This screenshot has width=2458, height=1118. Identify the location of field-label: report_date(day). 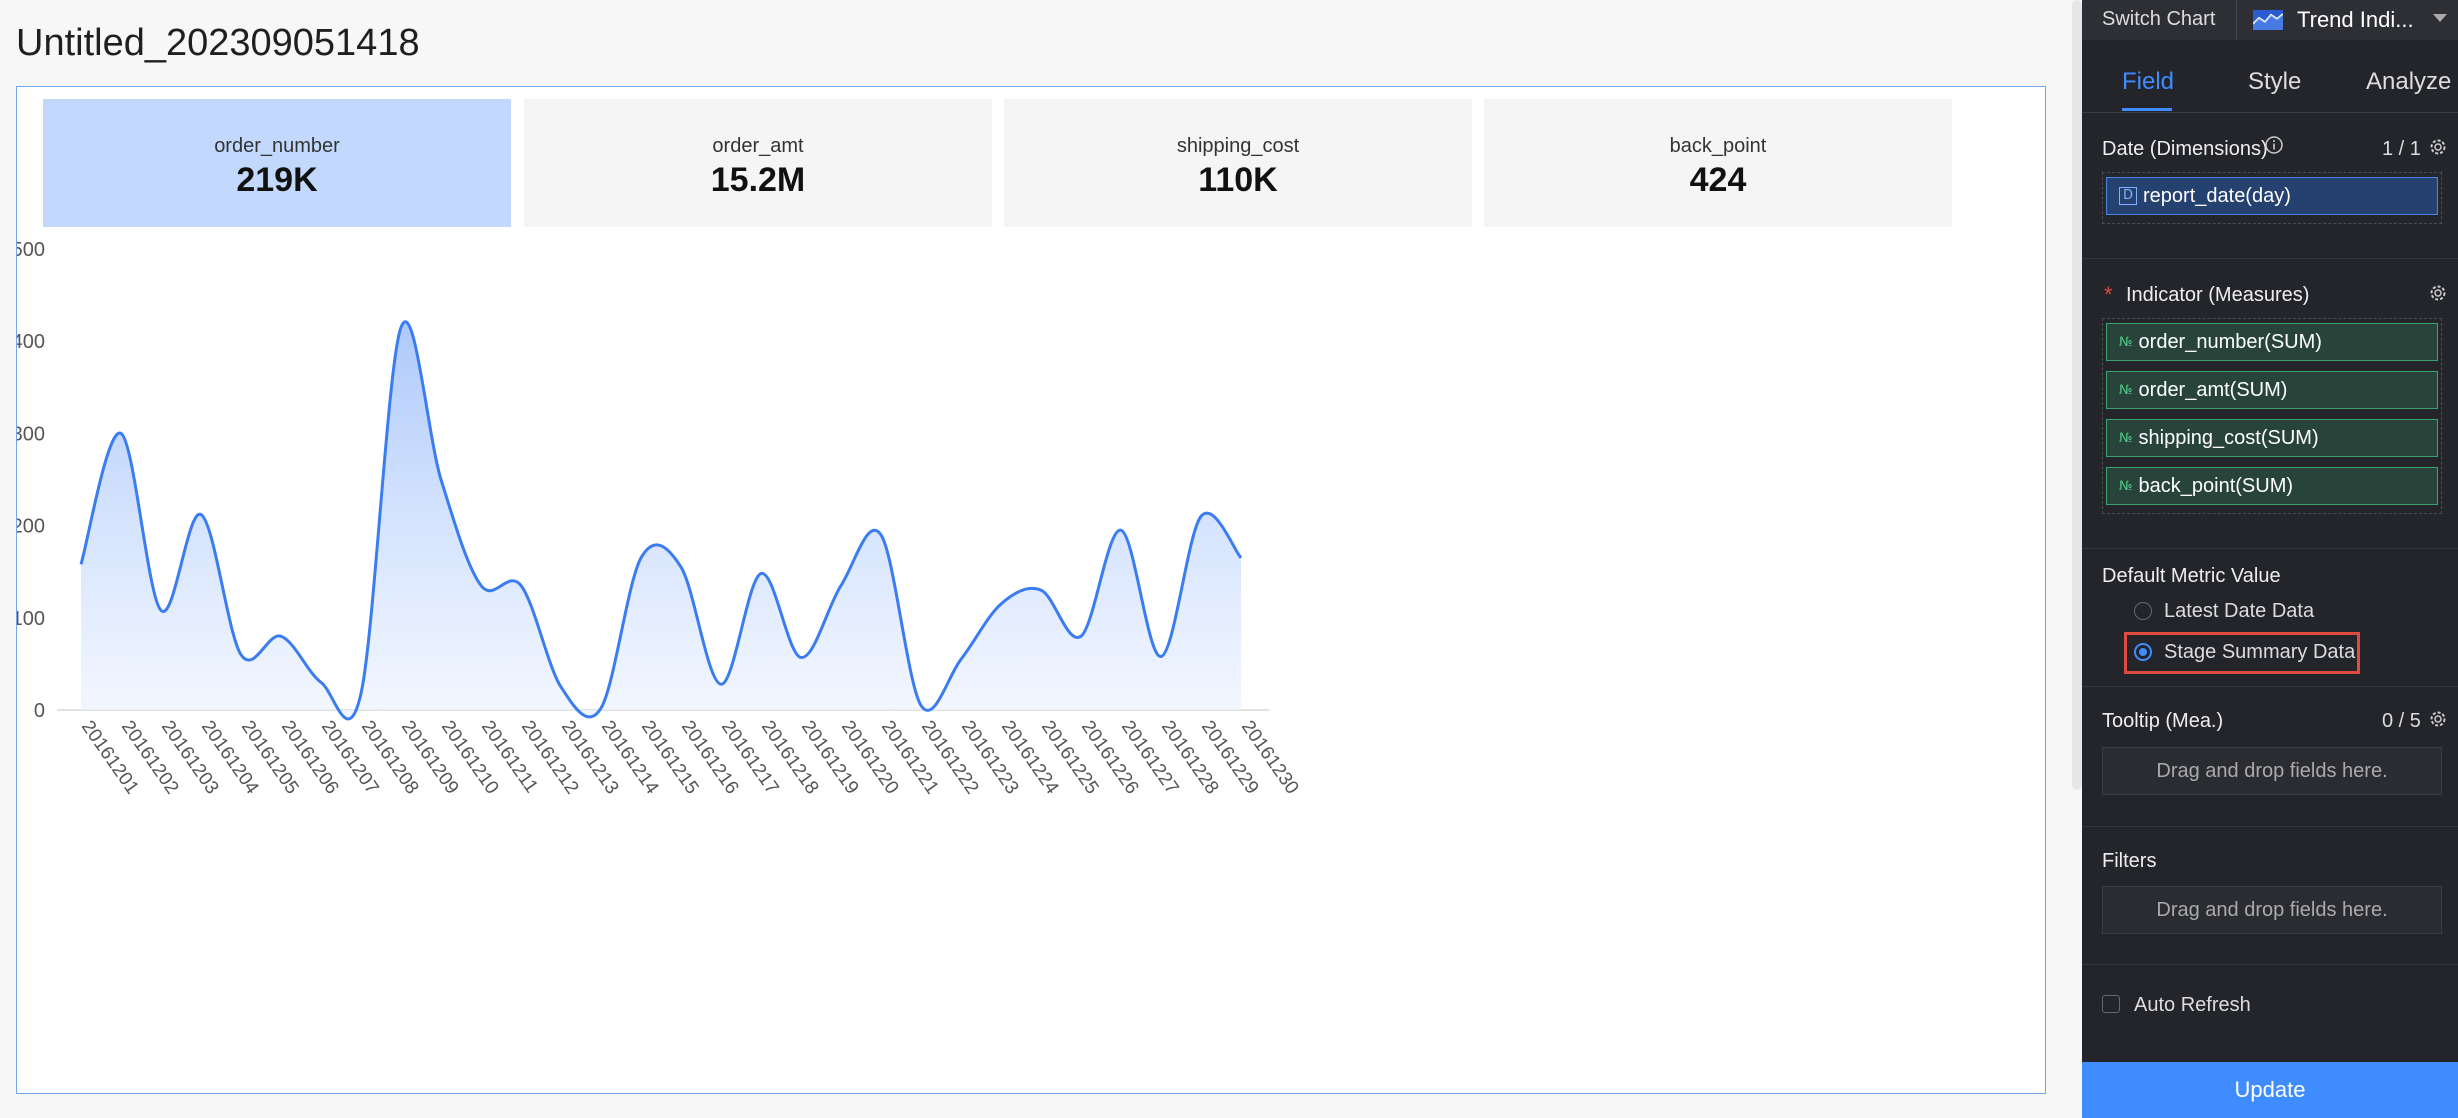
(2217, 195).